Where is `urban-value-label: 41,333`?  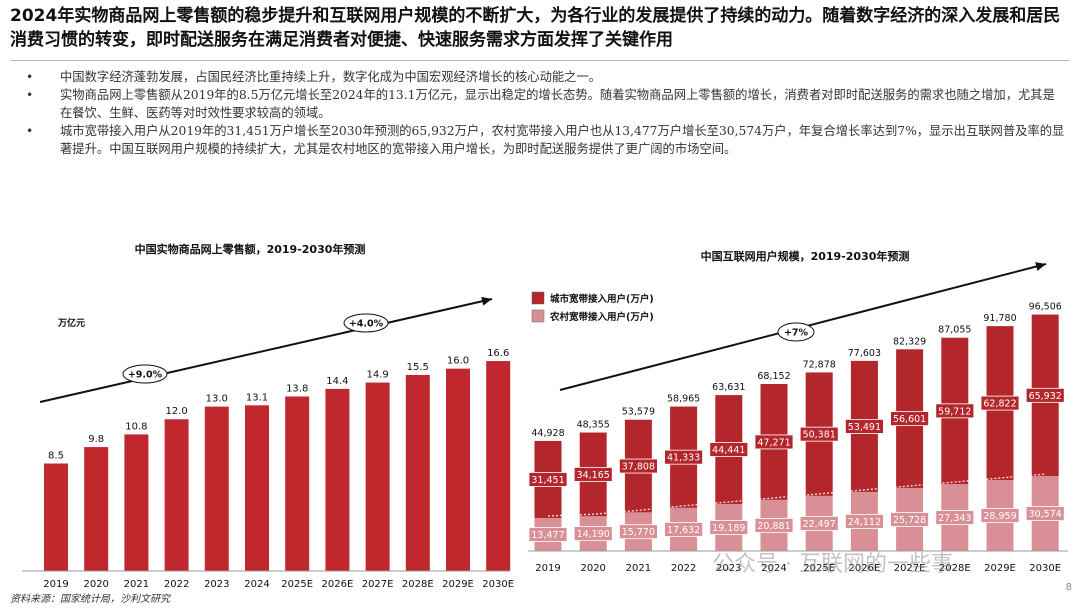
urban-value-label: 41,333 is located at coordinates (683, 458).